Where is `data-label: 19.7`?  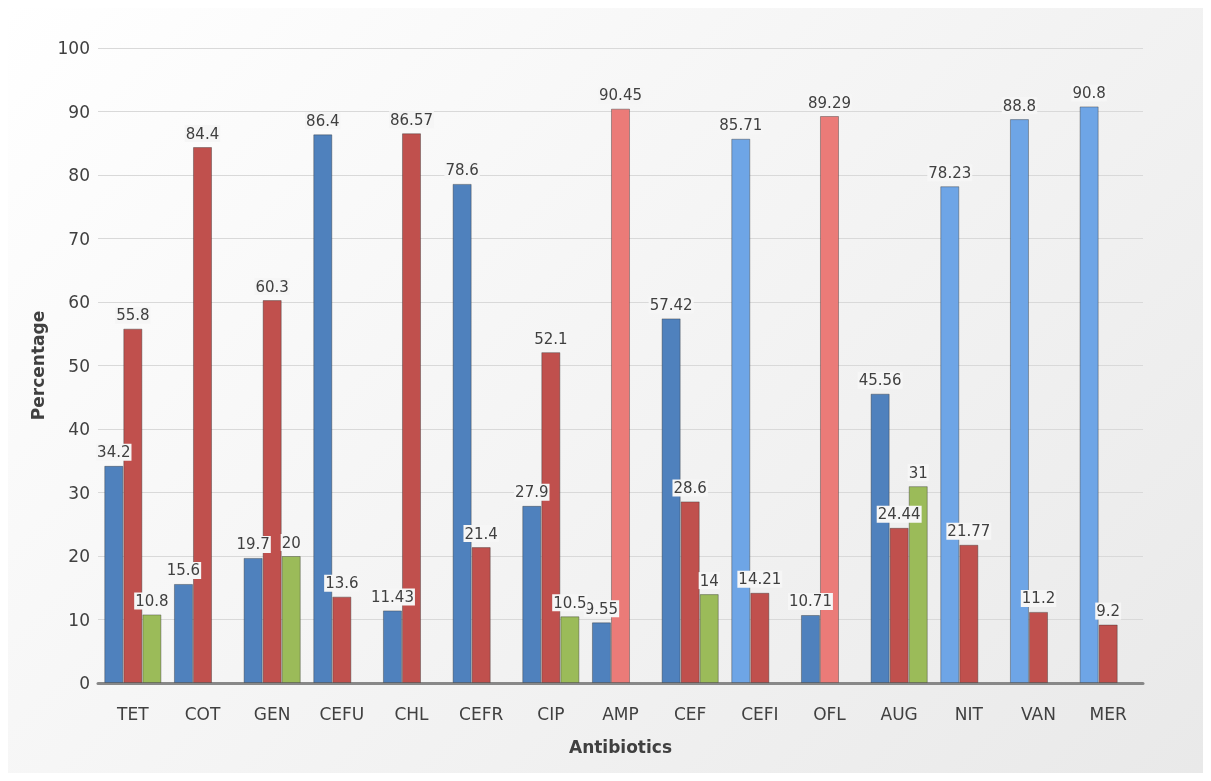 data-label: 19.7 is located at coordinates (253, 544).